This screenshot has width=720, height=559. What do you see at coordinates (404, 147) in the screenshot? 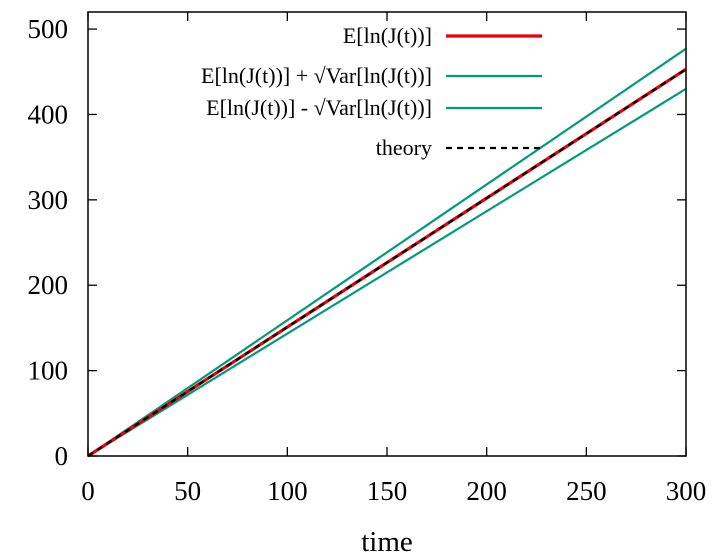
I see `legend-label: theory` at bounding box center [404, 147].